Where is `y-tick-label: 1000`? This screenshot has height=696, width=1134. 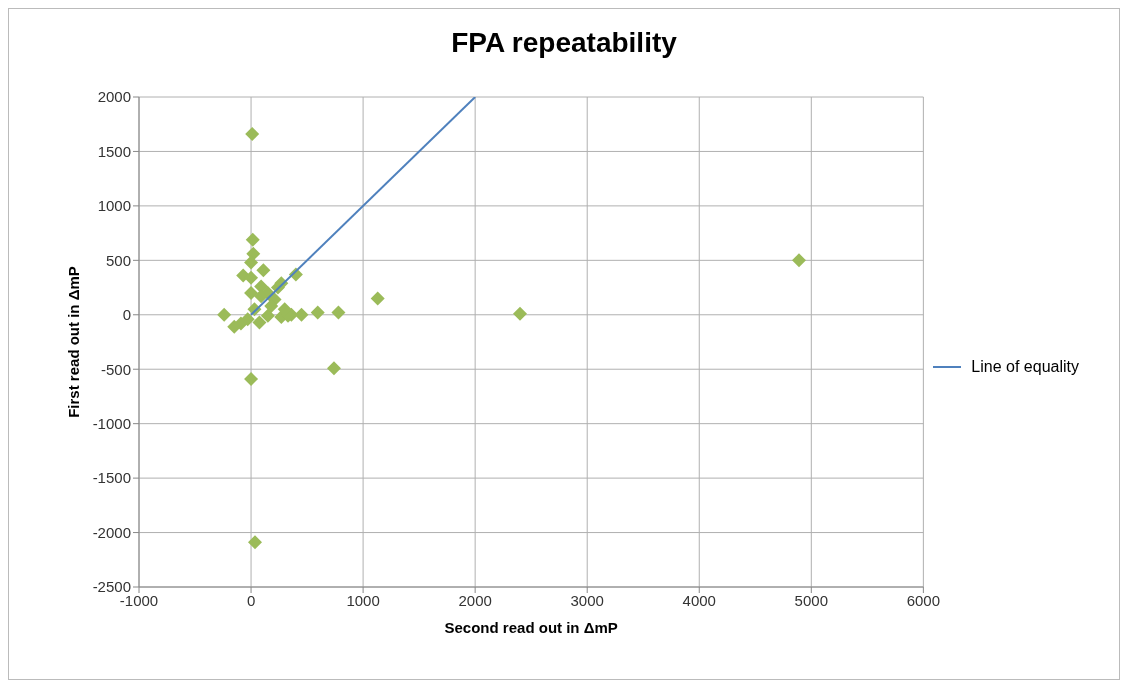
y-tick-label: 1000 is located at coordinates (114, 206).